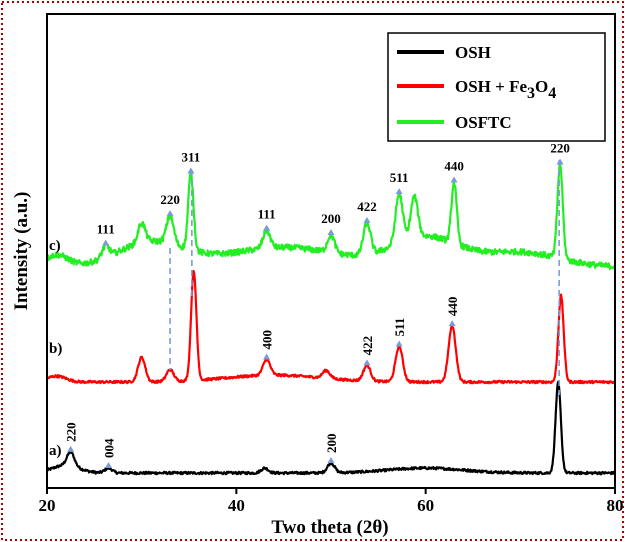 The image size is (625, 542). I want to click on x-tick-label: 60, so click(425, 505).